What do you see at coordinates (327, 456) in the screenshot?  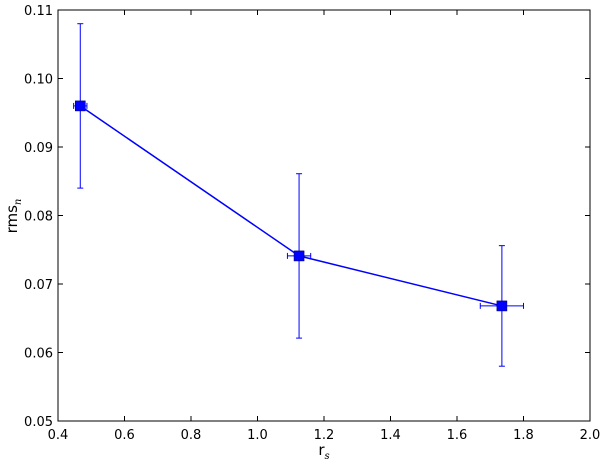 I see `x-axis-label-subscript: s` at bounding box center [327, 456].